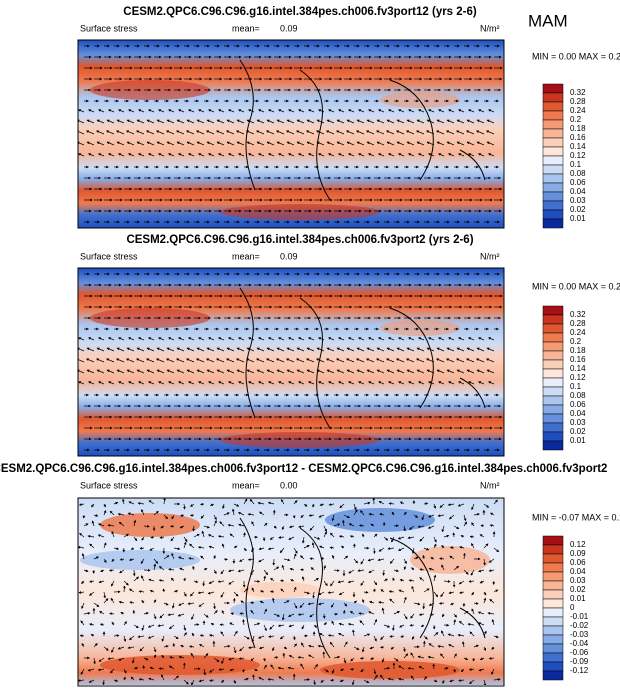 The height and width of the screenshot is (693, 620). I want to click on colorbar-label: 0, so click(572, 607).